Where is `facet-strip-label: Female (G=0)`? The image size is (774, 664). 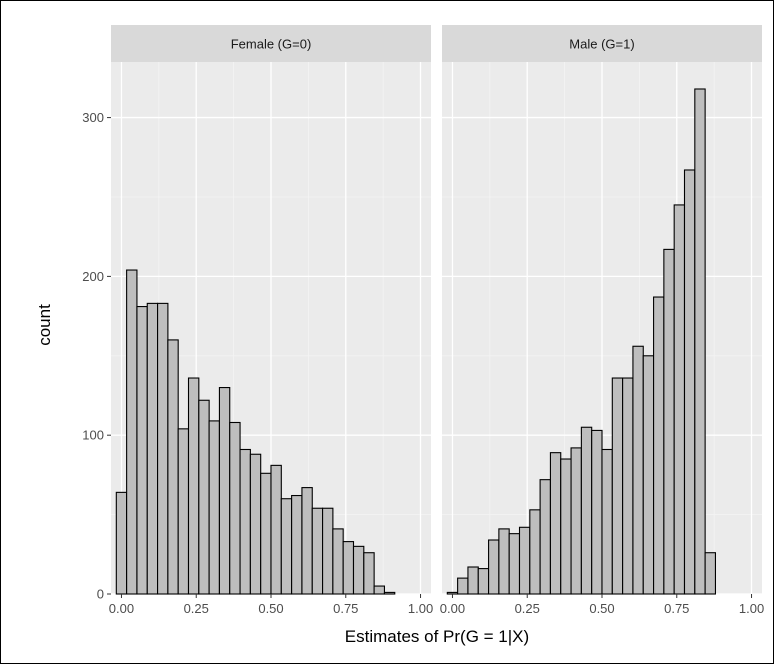
facet-strip-label: Female (G=0) is located at coordinates (271, 44).